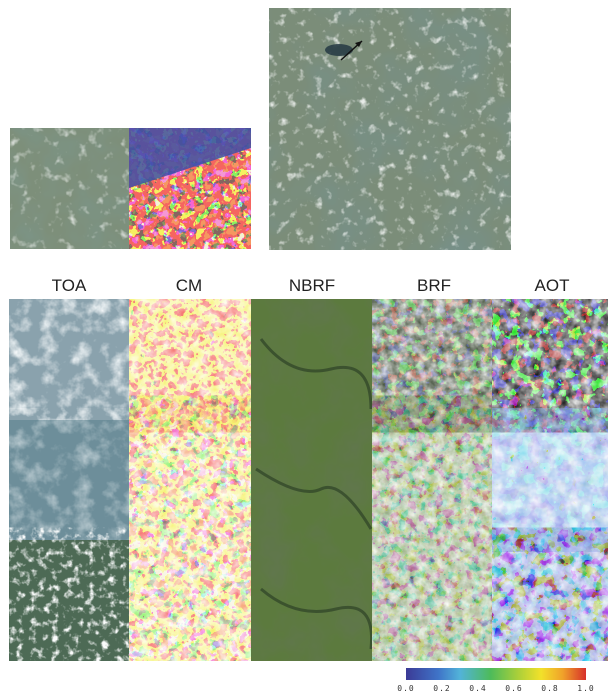  Describe the element at coordinates (550, 688) in the screenshot. I see `colorbar-tick: 0.8` at that location.